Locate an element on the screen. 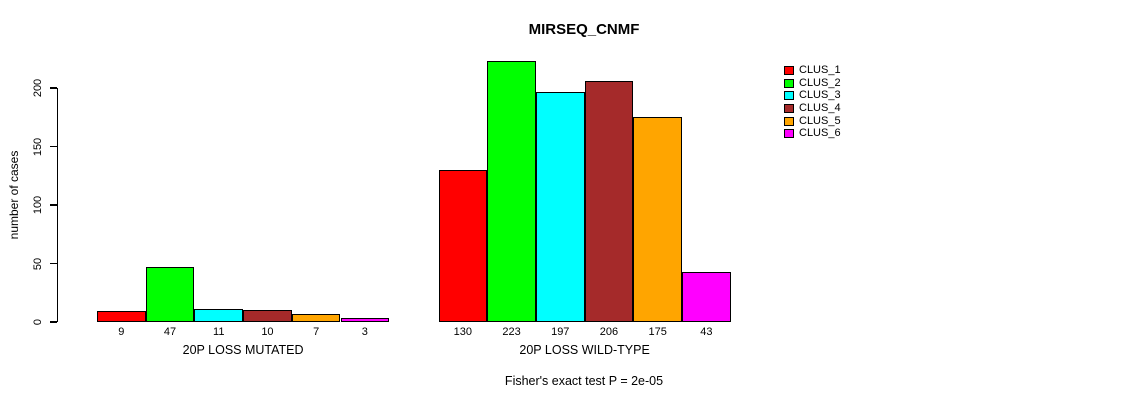  legend-item-clus_6: CLUS_6 is located at coordinates (812, 133).